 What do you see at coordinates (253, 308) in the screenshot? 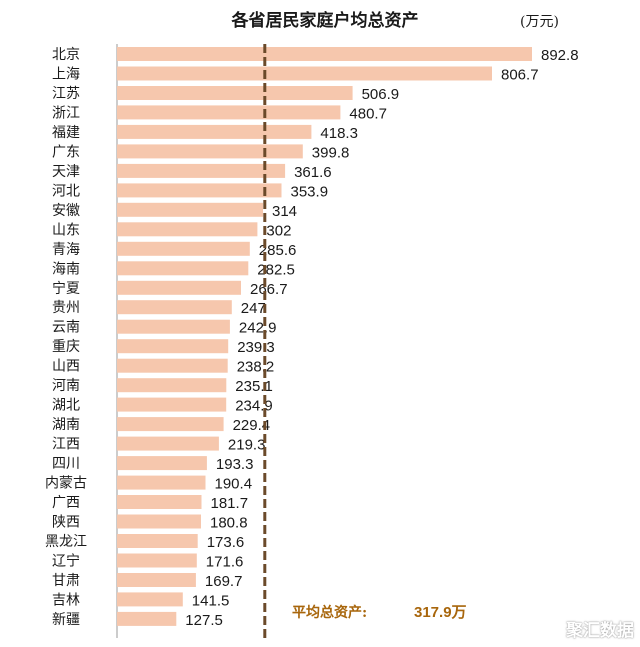
I see `value-label: 247` at bounding box center [253, 308].